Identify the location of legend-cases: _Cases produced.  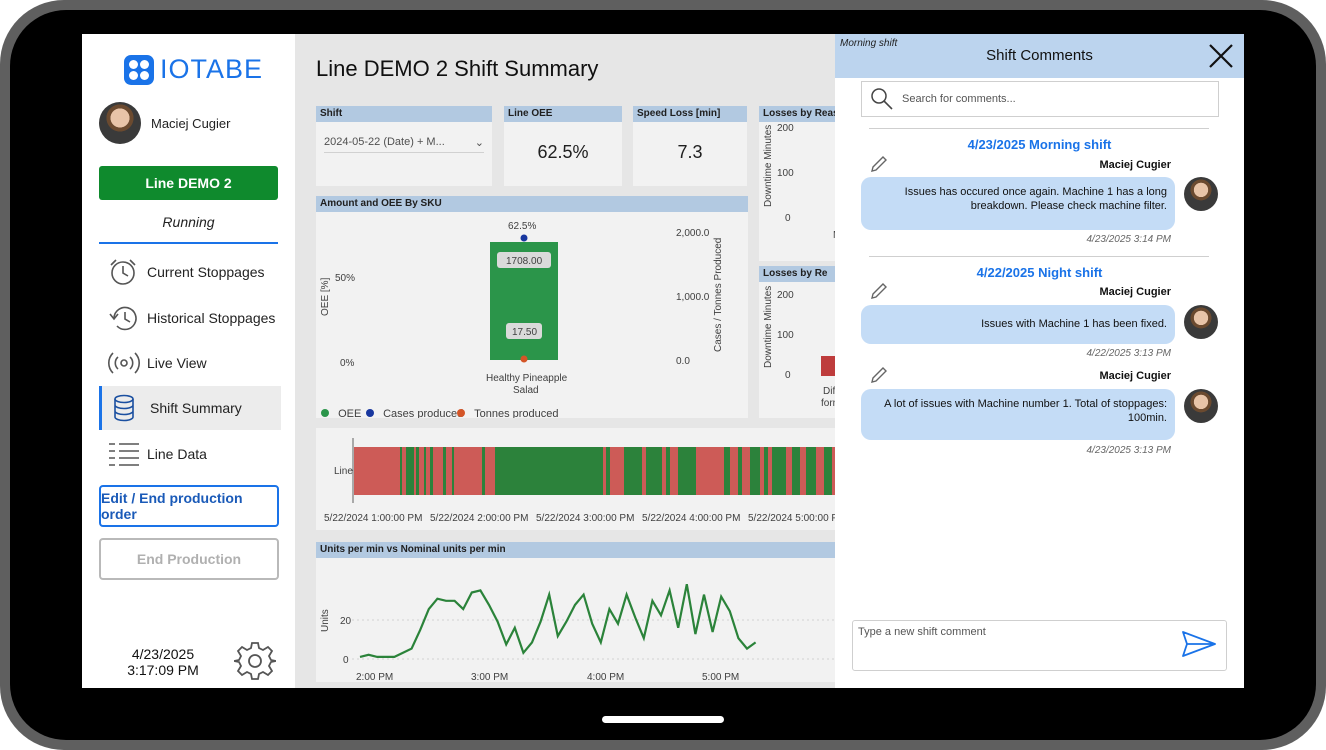
(419, 413).